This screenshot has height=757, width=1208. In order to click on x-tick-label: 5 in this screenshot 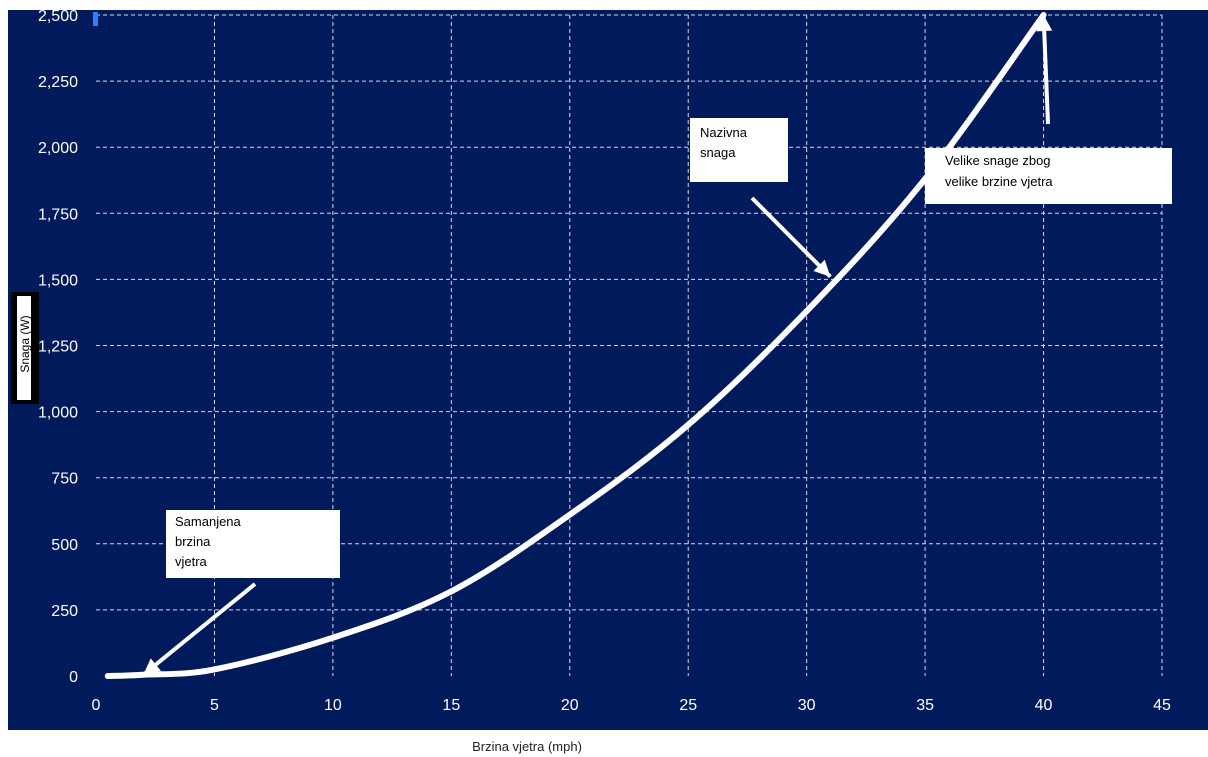, I will do `click(214, 705)`.